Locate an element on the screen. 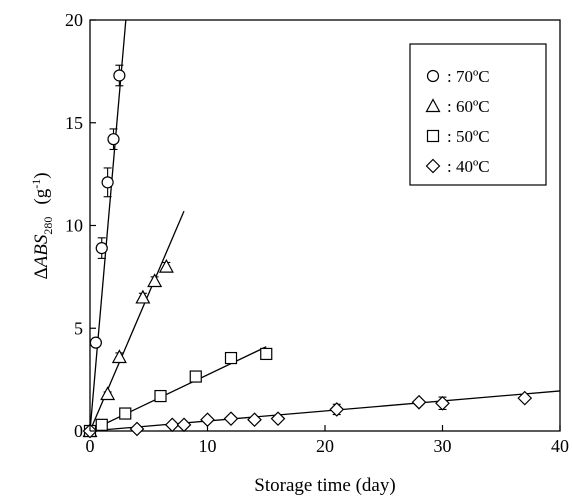 This screenshot has height=500, width=573. legend-label: : 50ºC is located at coordinates (468, 136).